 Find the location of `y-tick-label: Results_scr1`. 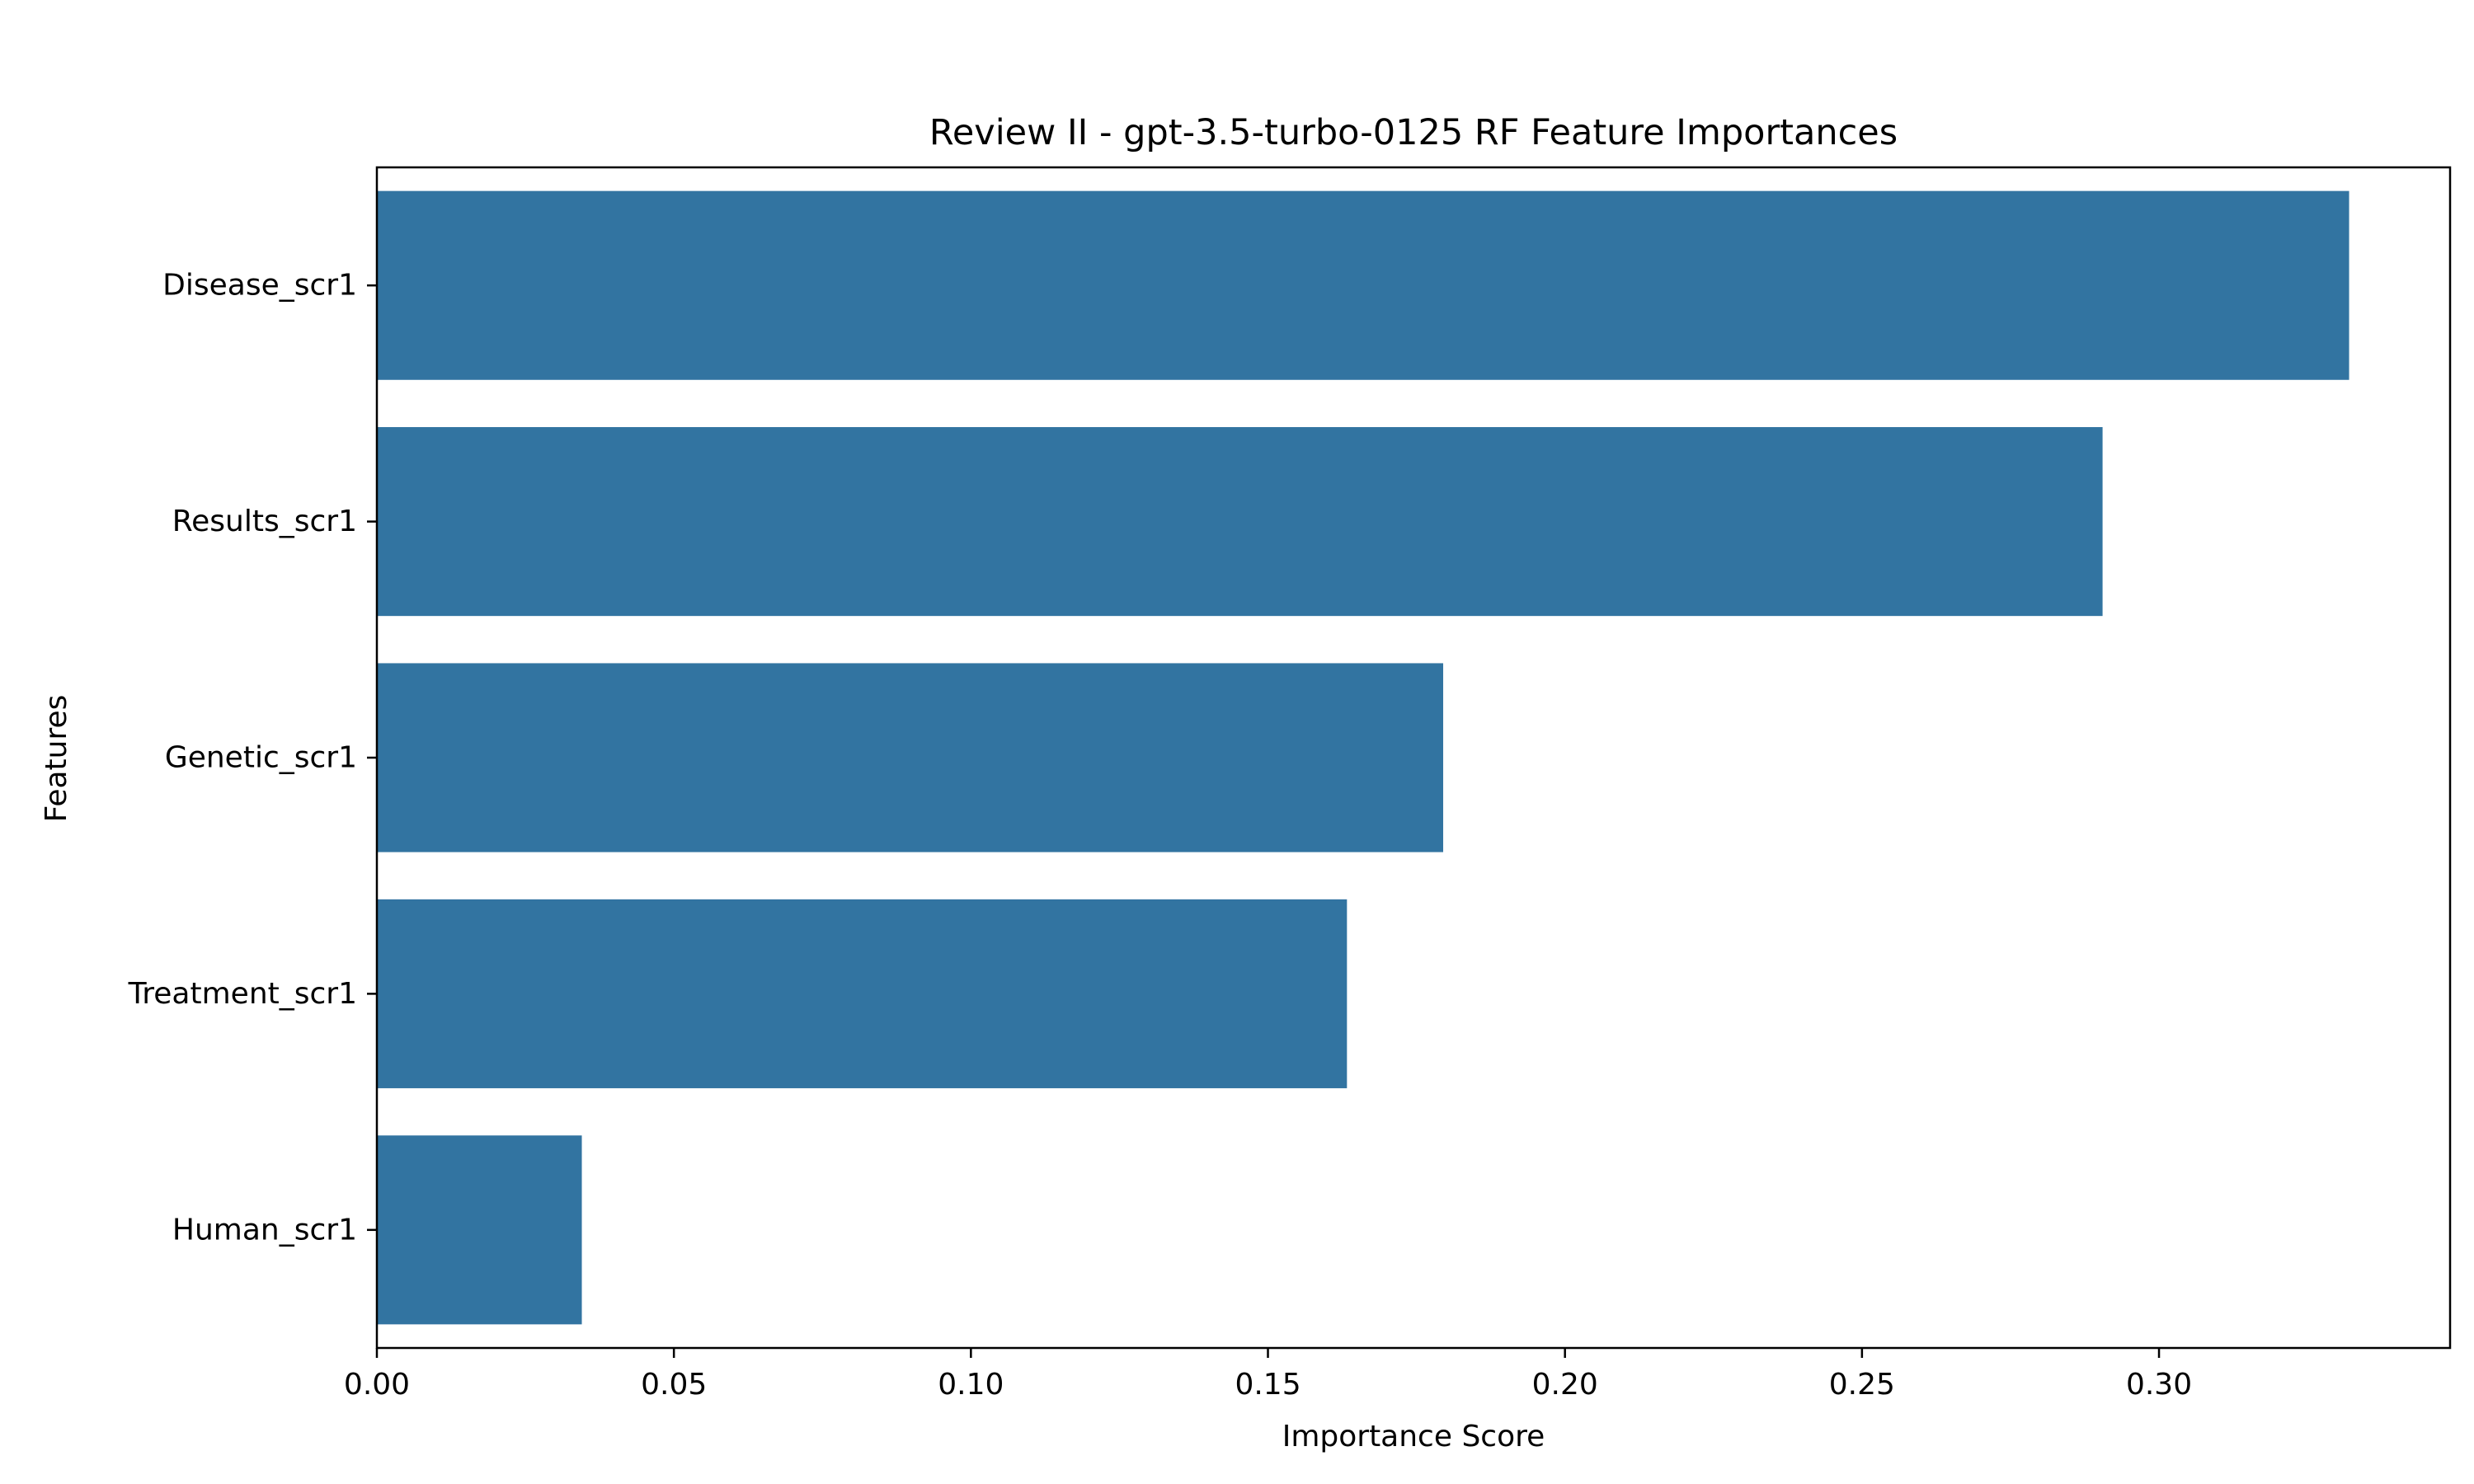

y-tick-label: Results_scr1 is located at coordinates (264, 521).